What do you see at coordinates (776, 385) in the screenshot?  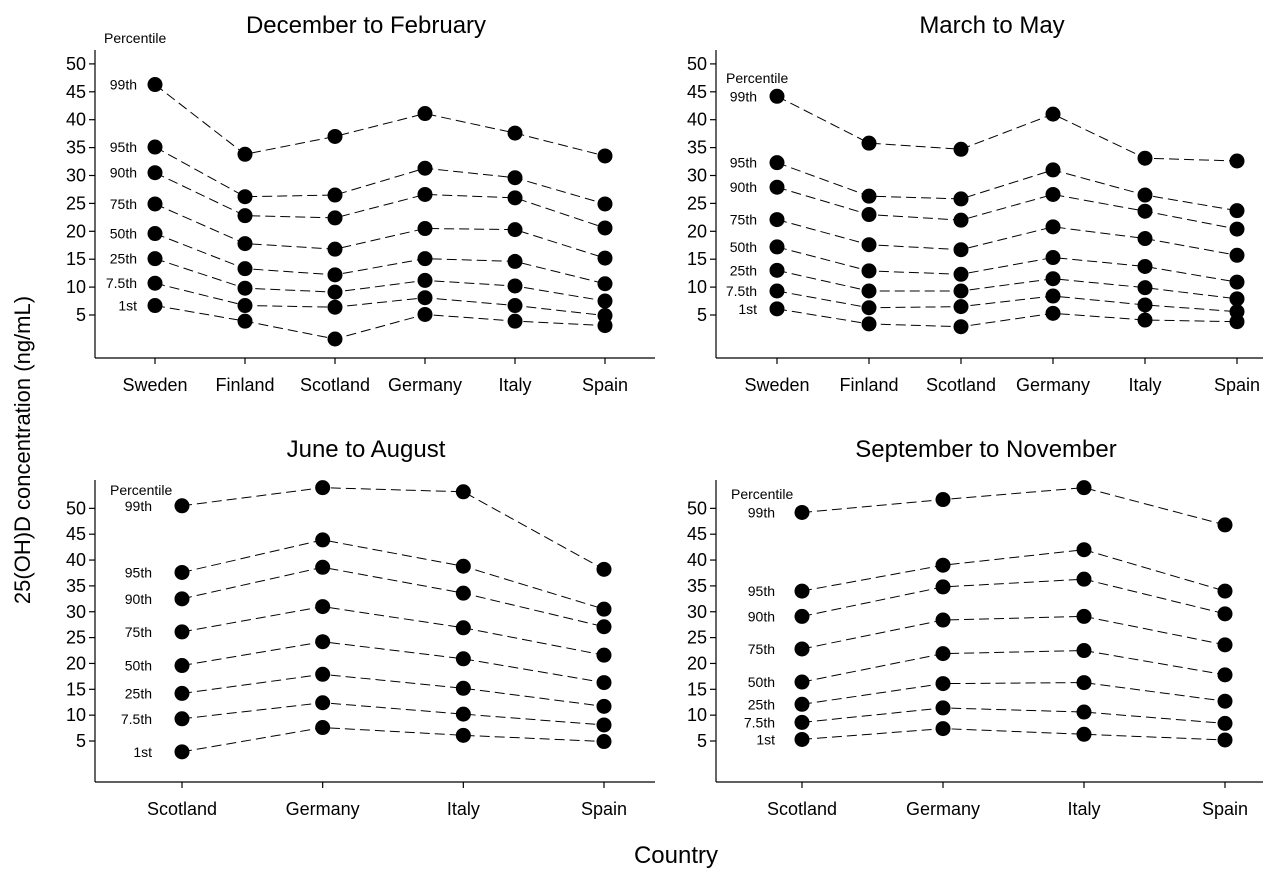 I see `x-tick-label: Sweden` at bounding box center [776, 385].